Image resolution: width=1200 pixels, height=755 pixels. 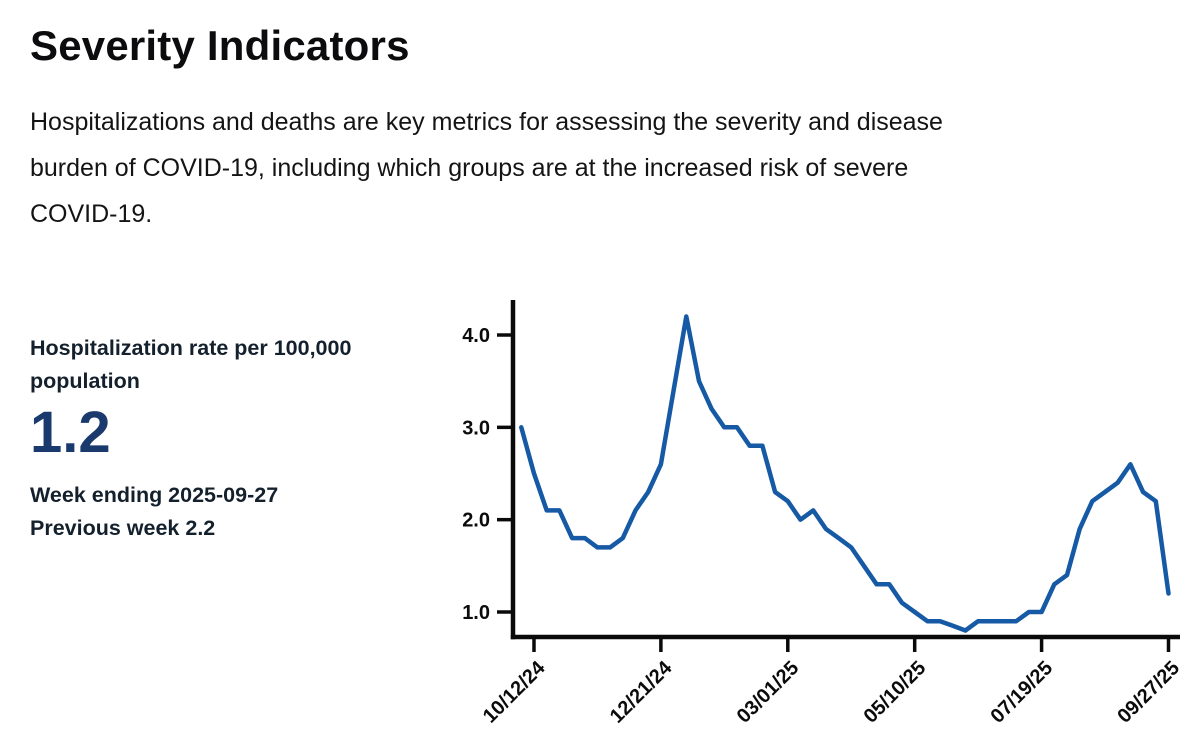 I want to click on x-tick-label: 05/10/25, so click(x=895, y=692).